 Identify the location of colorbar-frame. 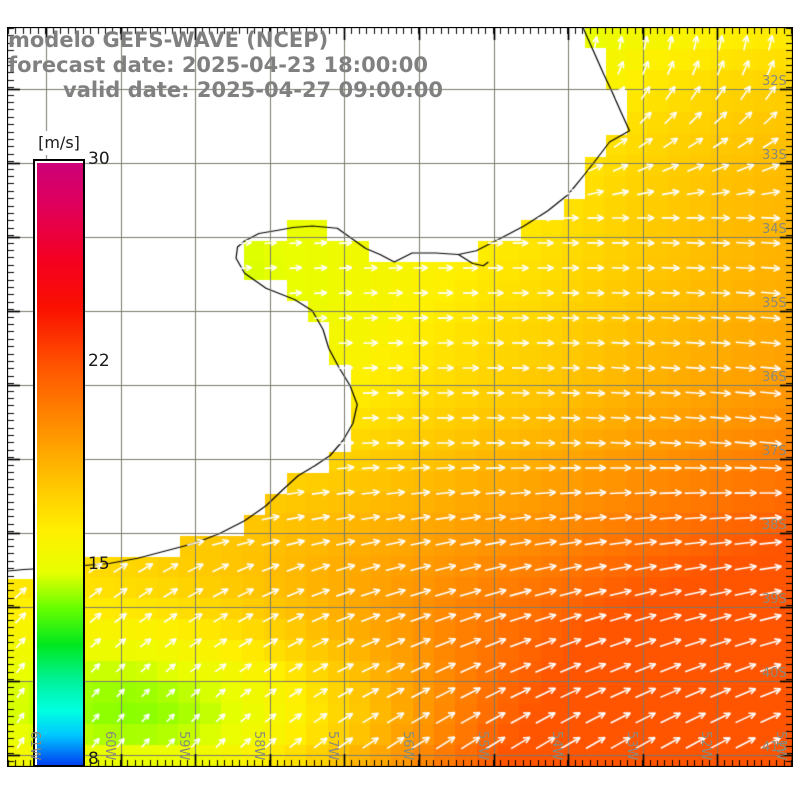
(59, 463).